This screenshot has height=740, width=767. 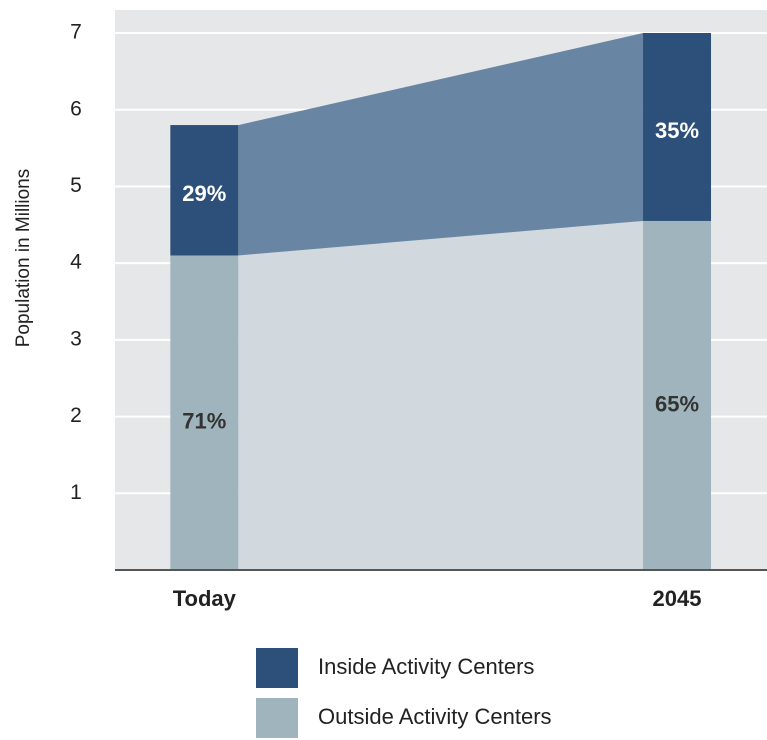 I want to click on legend-label: Inside Activity Centers, so click(x=426, y=666).